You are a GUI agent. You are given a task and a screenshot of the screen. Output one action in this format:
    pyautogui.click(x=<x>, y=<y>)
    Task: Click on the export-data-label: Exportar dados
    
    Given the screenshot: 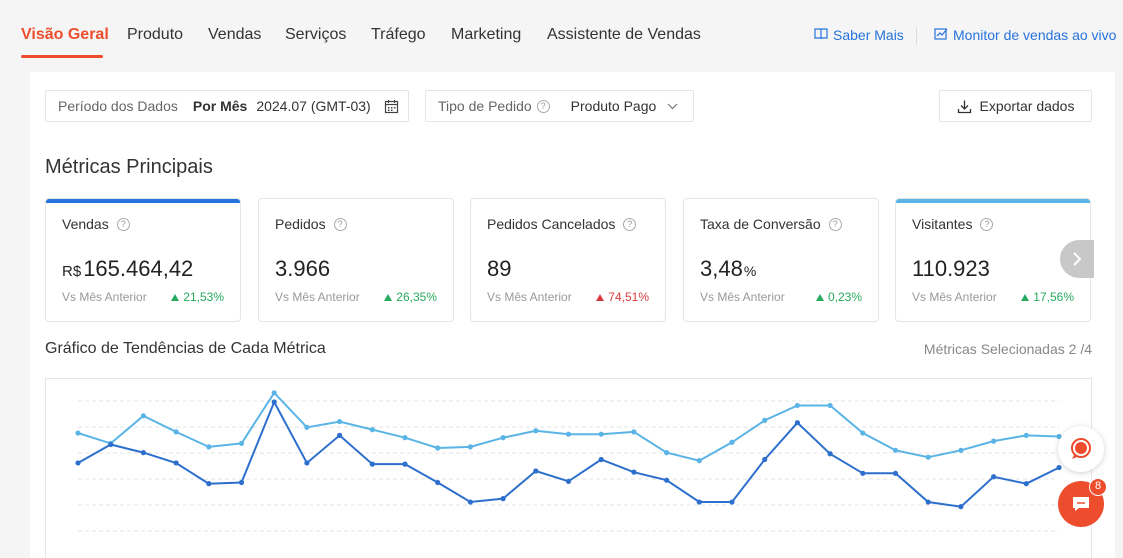 What is the action you would take?
    pyautogui.click(x=1027, y=106)
    